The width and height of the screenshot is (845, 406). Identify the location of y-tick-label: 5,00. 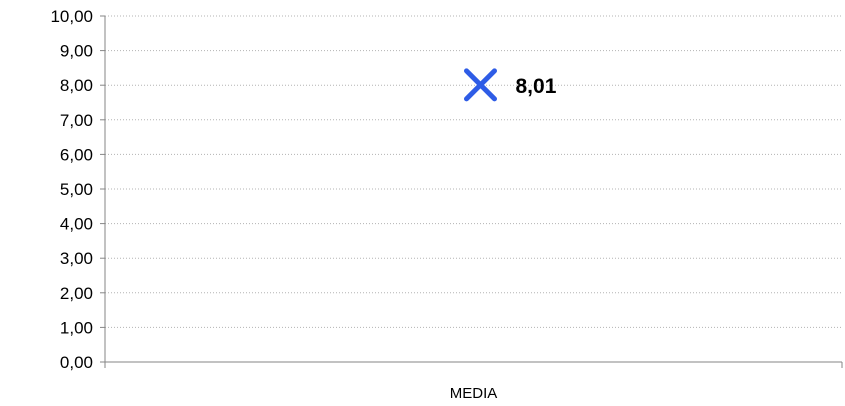
(76, 189).